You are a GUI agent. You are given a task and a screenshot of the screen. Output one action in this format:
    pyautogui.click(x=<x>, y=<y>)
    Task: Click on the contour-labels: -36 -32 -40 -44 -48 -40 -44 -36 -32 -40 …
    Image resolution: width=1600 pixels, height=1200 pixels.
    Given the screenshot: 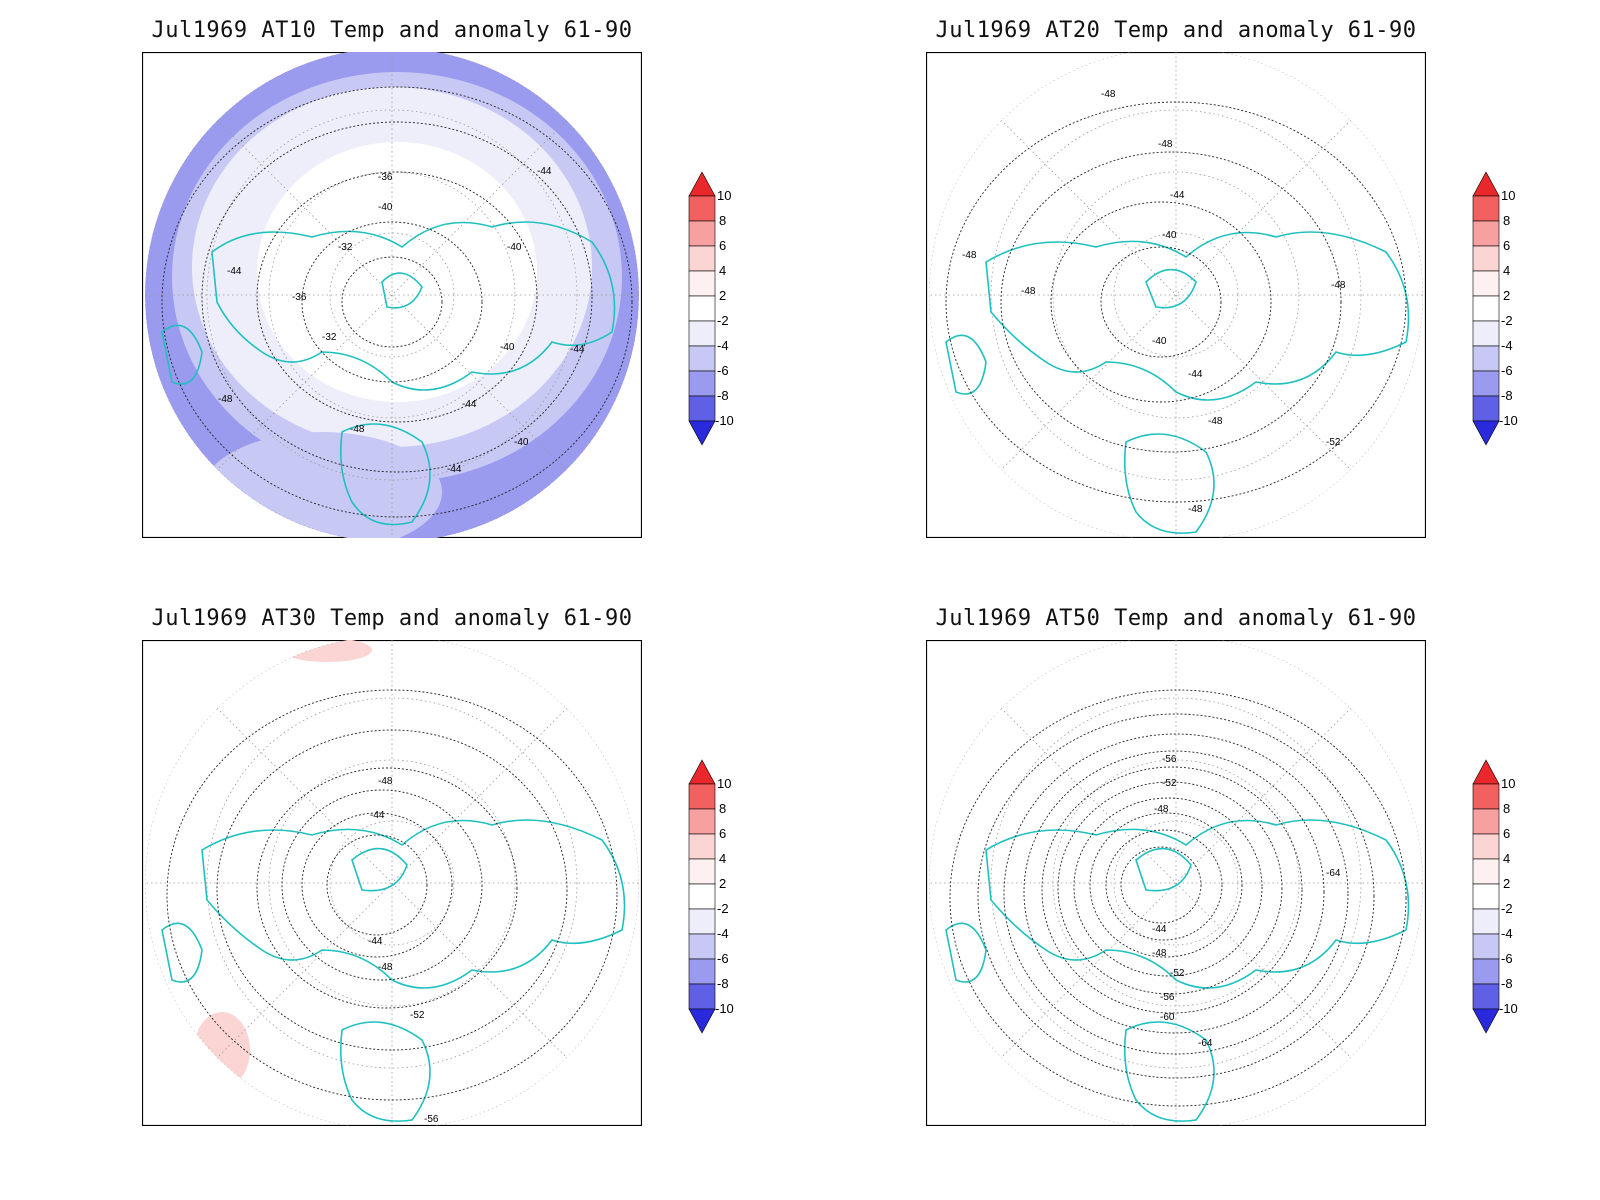 What is the action you would take?
    pyautogui.click(x=401, y=320)
    